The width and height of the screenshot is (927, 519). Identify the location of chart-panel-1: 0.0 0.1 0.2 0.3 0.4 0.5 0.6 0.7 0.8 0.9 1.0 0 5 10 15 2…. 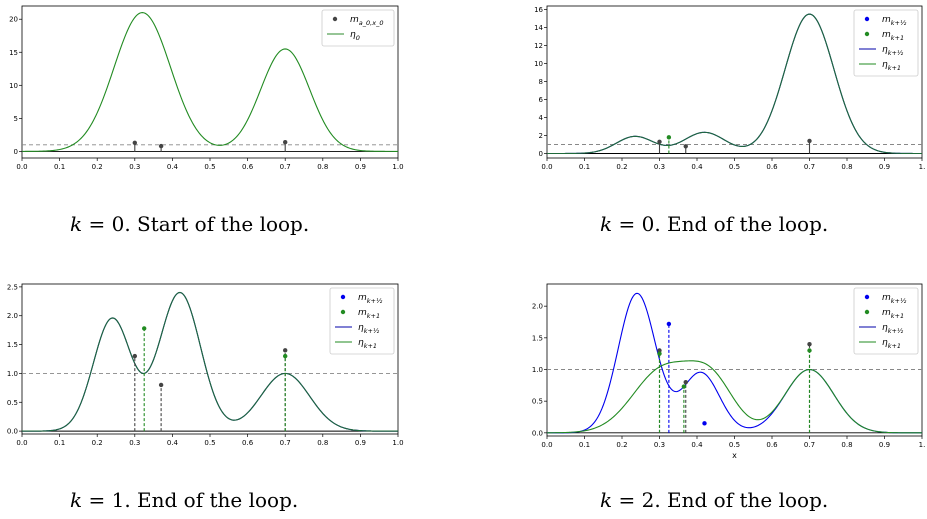
(206, 88).